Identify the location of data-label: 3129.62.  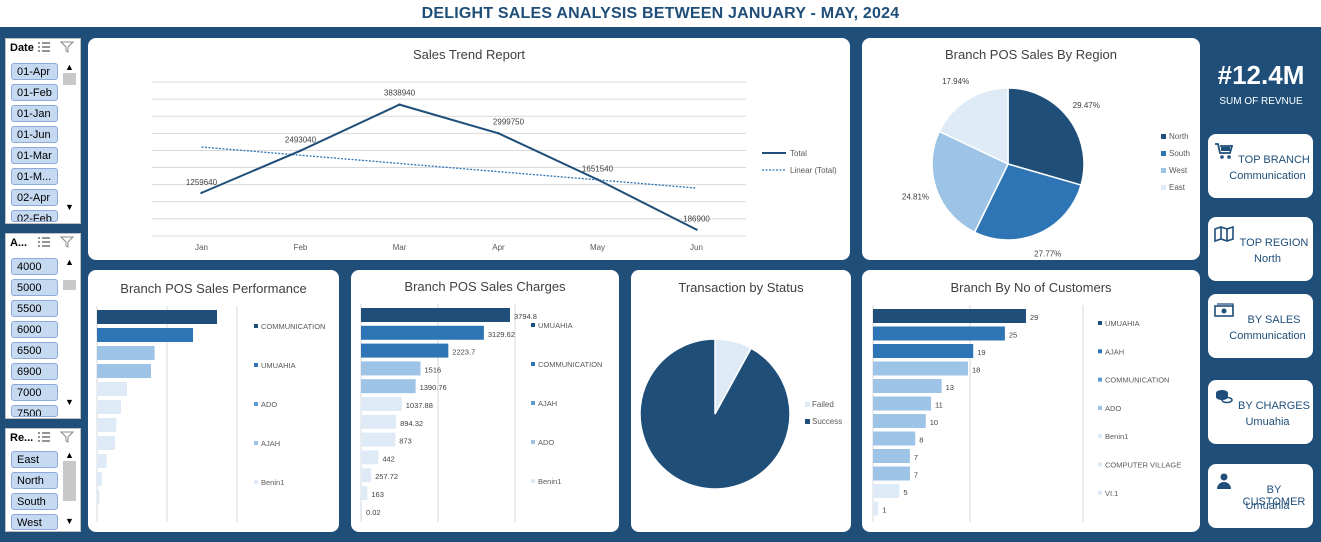
(501, 334).